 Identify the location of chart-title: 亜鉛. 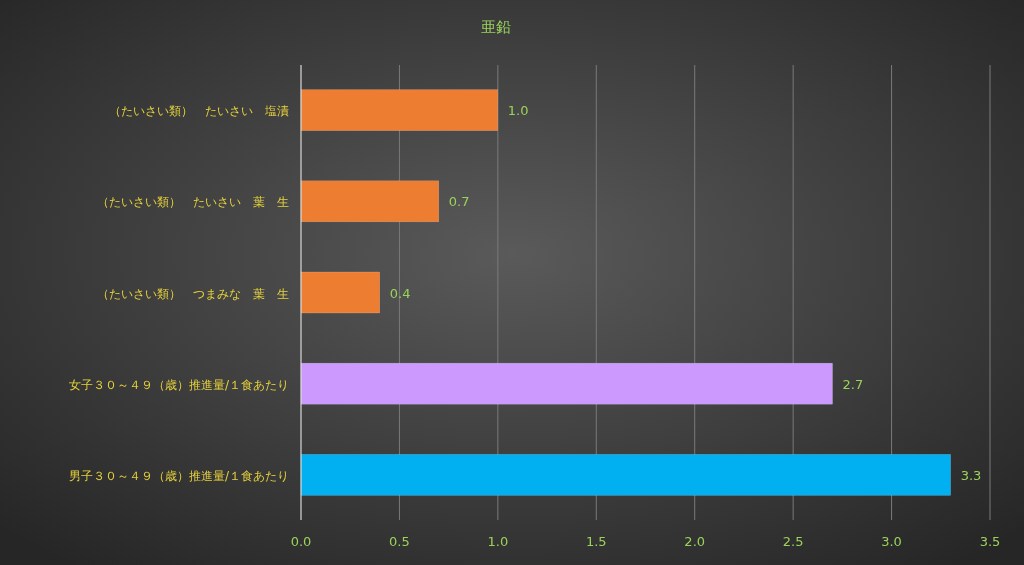
(495, 27).